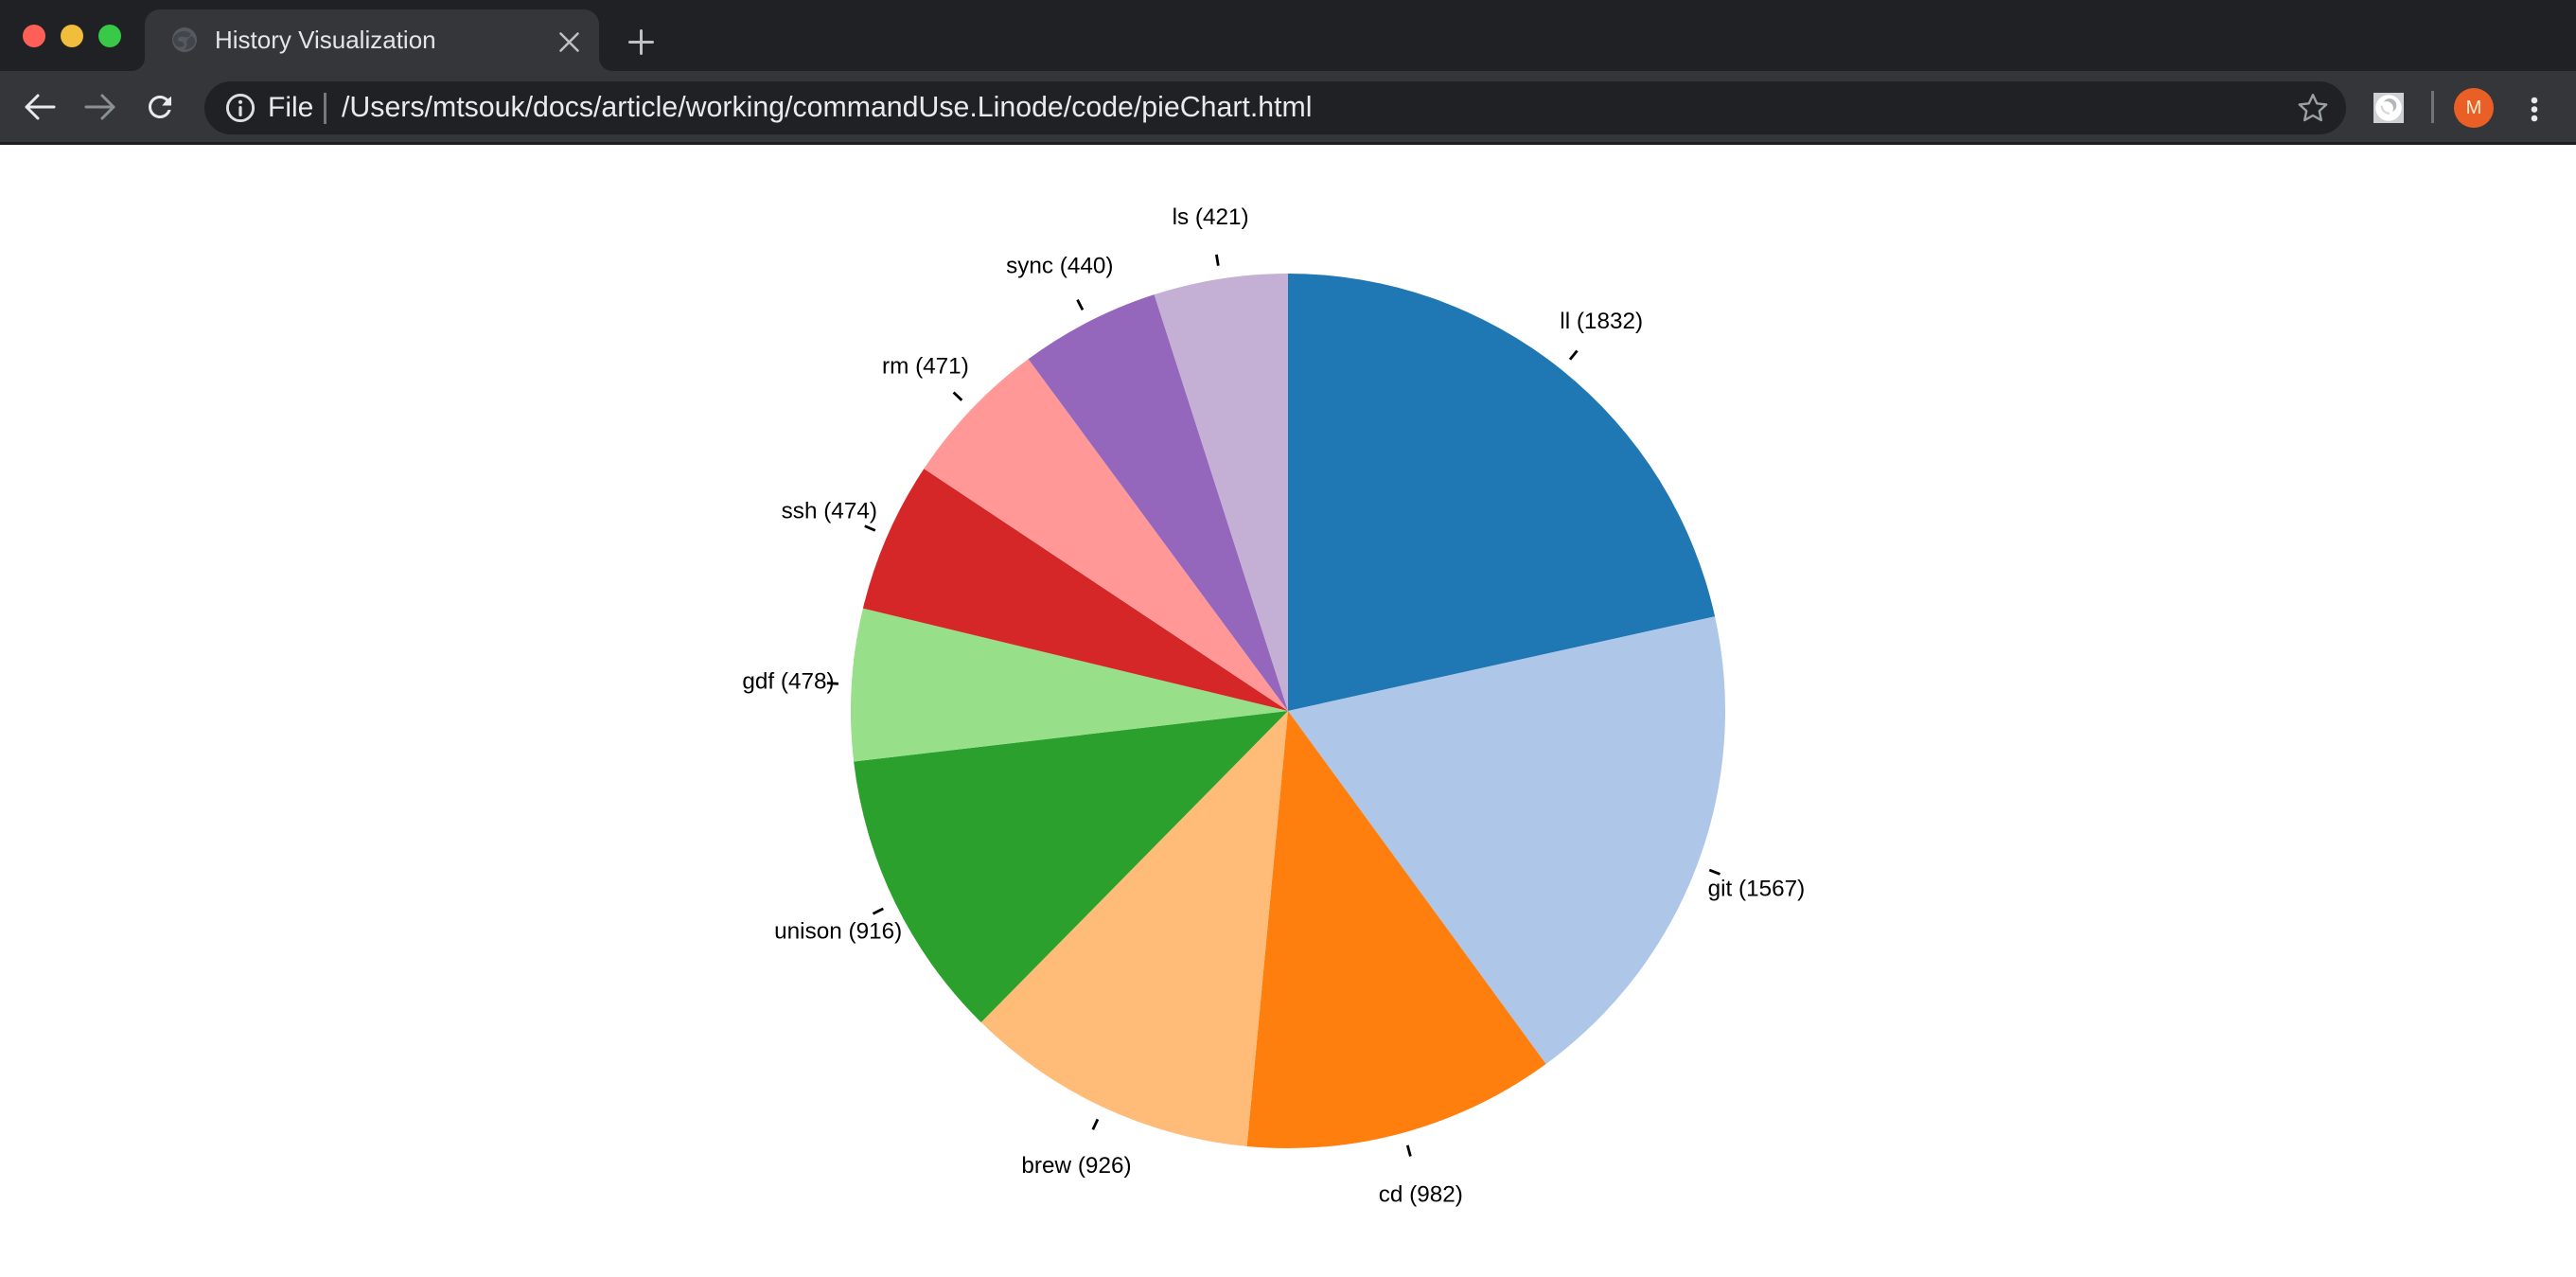 The width and height of the screenshot is (2576, 1277). Describe the element at coordinates (1757, 888) in the screenshot. I see `svg-text: git (1567)` at that location.